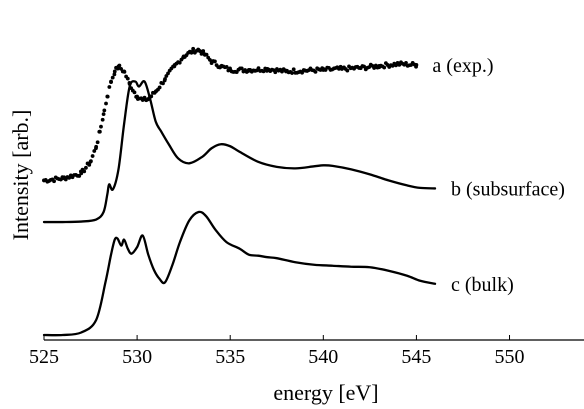 This screenshot has height=409, width=584. I want to click on x-tick-label: 535, so click(230, 357).